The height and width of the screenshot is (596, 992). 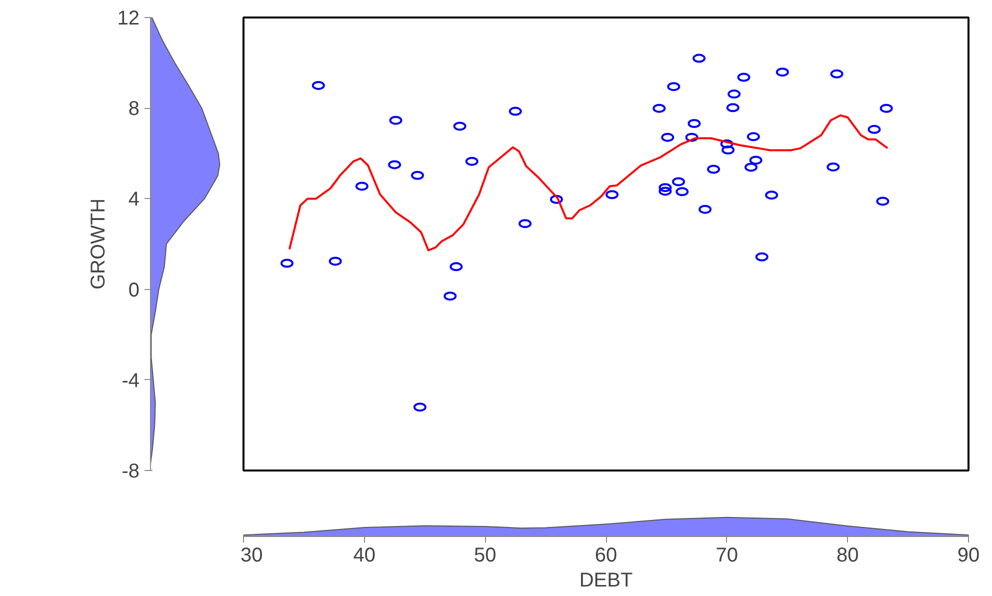 I want to click on x-tick-label: 40, so click(x=364, y=555).